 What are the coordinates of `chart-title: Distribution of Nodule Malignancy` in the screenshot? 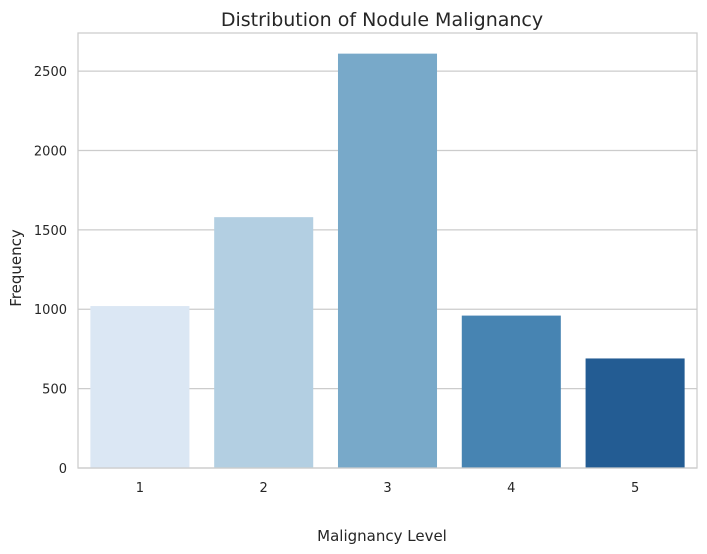 It's located at (382, 20).